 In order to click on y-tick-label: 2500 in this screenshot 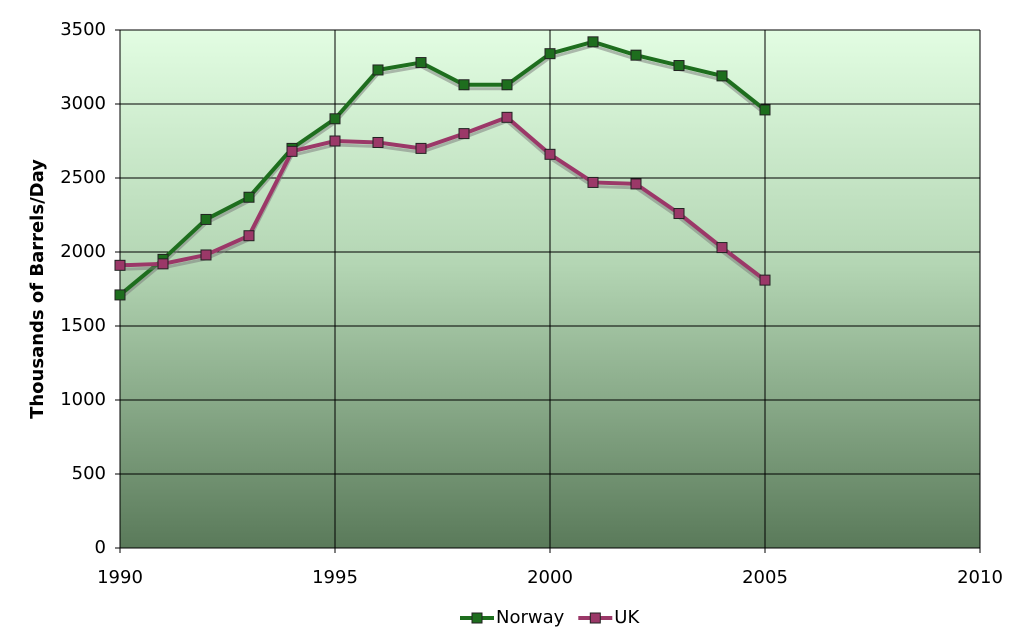, I will do `click(83, 177)`.